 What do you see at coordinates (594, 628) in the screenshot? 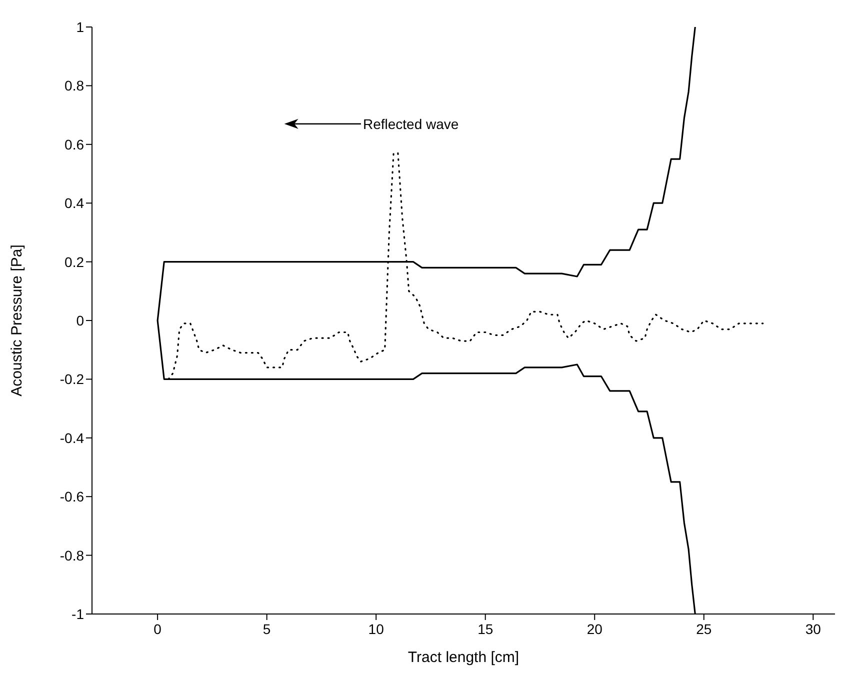
I see `x-tick-label: 20` at bounding box center [594, 628].